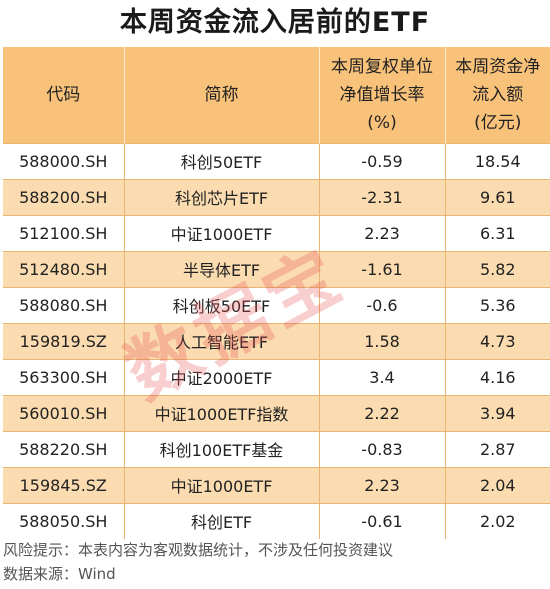  I want to click on table-row: 563300.SH 中证2000ETF 3.4 4.16, so click(276, 377).